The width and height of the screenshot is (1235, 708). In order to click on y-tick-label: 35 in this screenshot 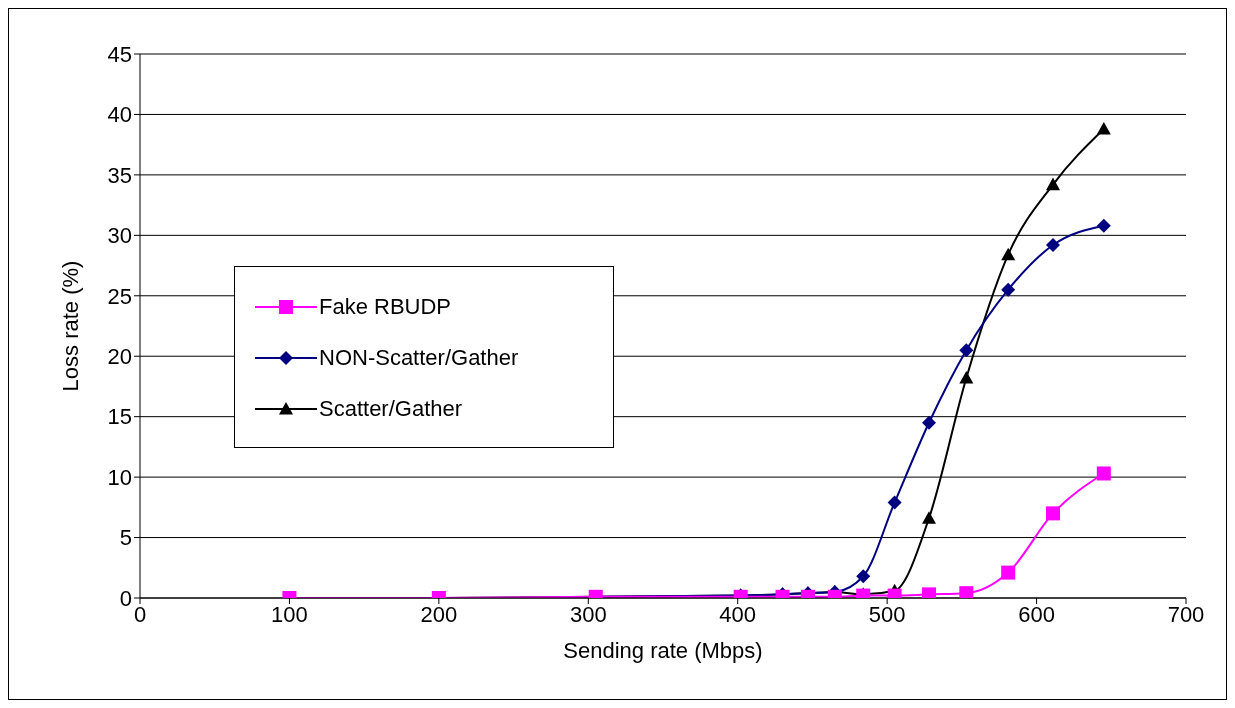, I will do `click(119, 175)`.